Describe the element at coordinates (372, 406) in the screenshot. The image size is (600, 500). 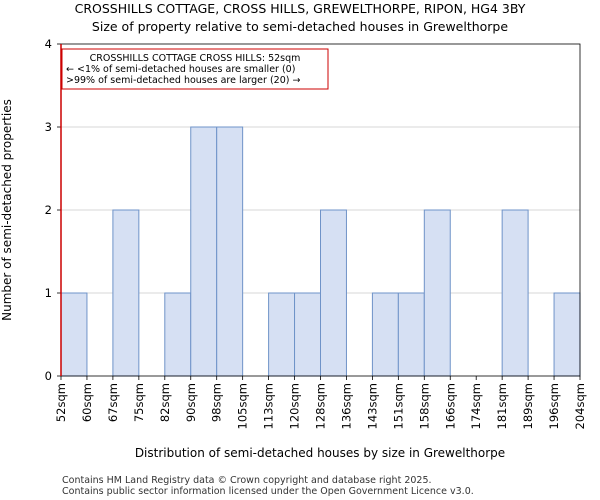
I see `x-tick-label: 143sqm` at that location.